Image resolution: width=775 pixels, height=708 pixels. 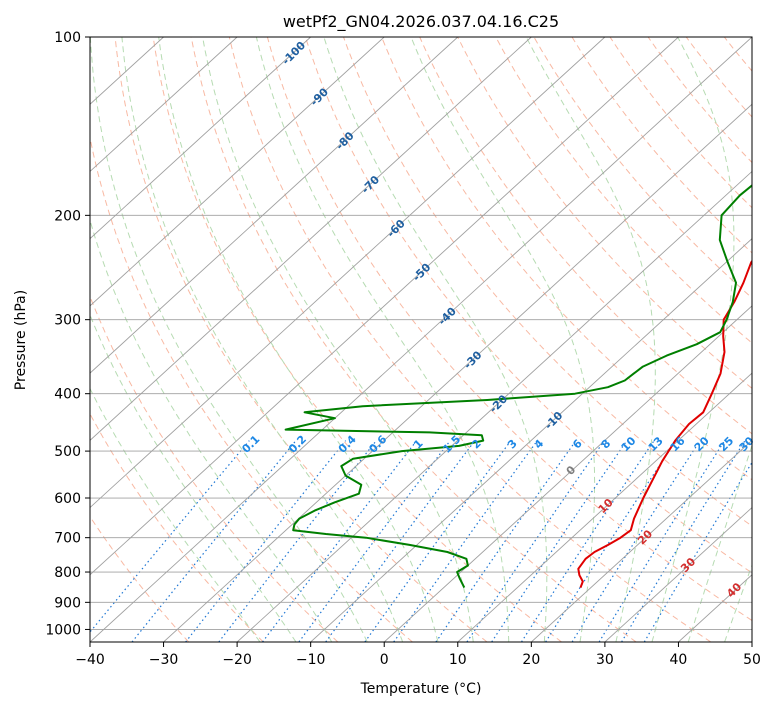 What do you see at coordinates (164, 660) in the screenshot?
I see `x-tick-label: −30` at bounding box center [164, 660].